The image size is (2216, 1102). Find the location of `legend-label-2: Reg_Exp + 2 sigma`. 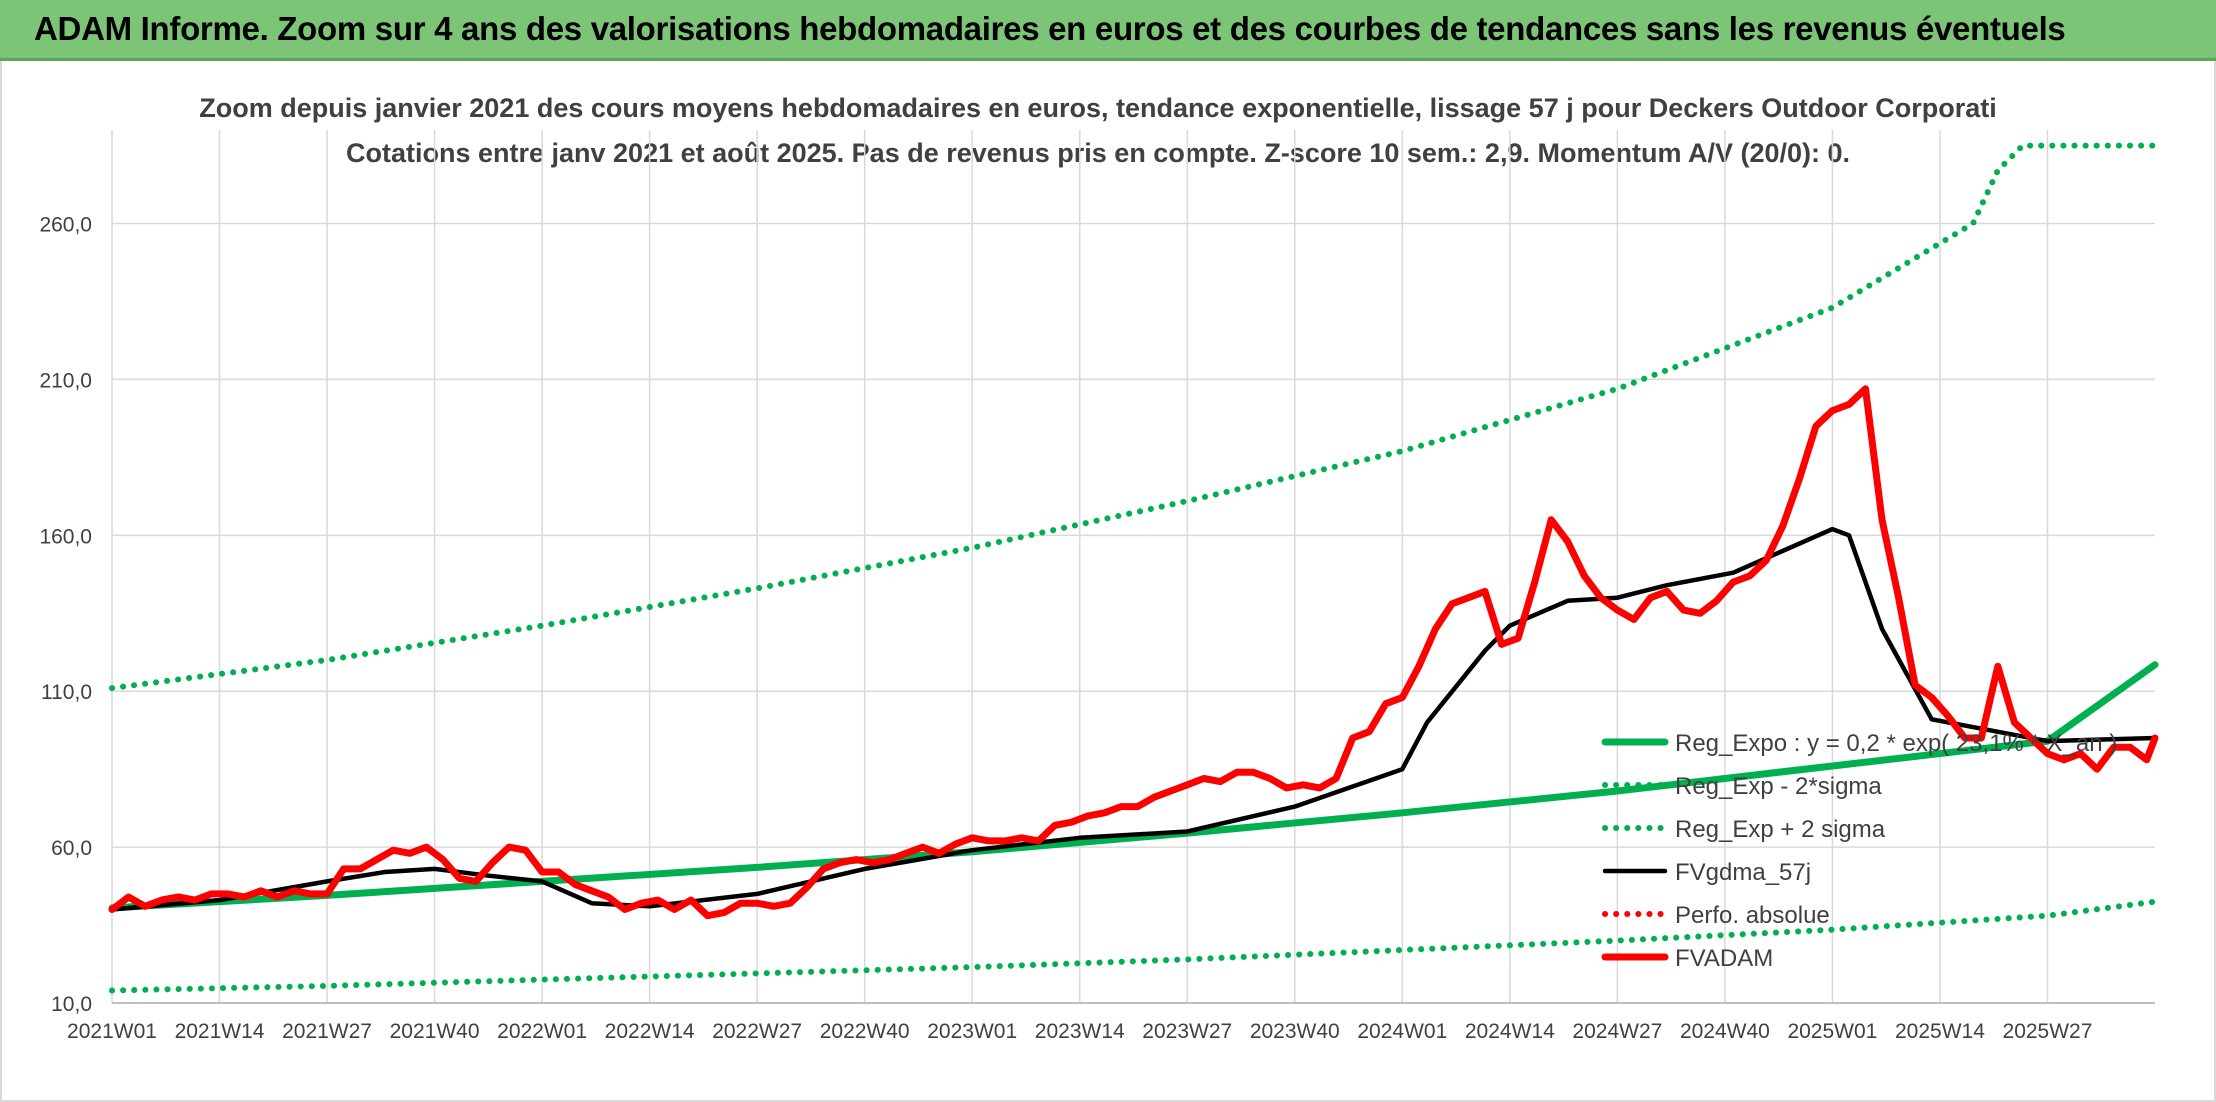

legend-label-2: Reg_Exp + 2 sigma is located at coordinates (1780, 829).